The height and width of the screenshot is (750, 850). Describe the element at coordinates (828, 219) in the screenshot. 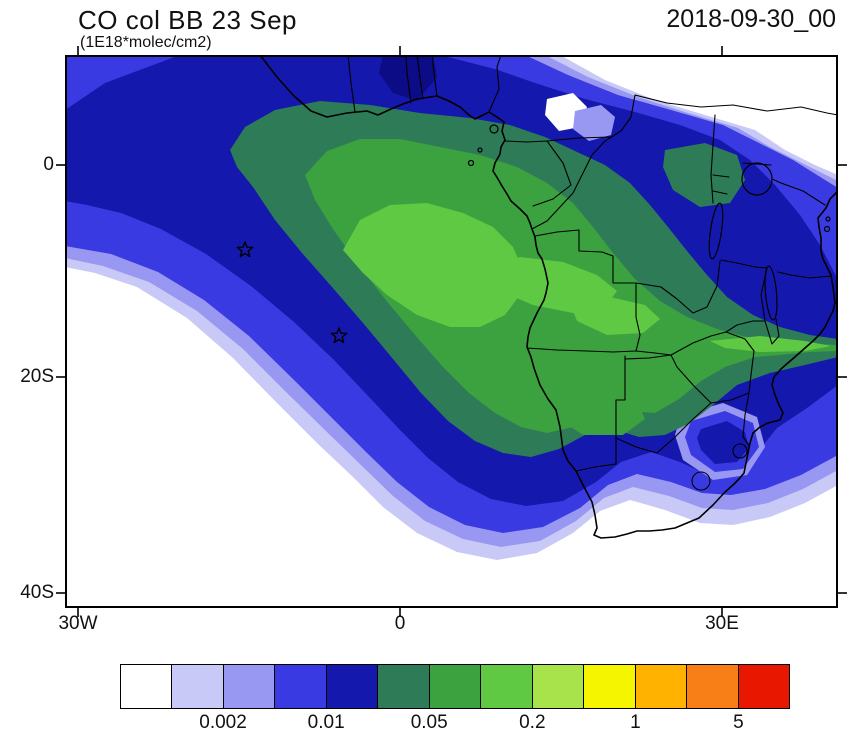

I see `pemba-island` at that location.